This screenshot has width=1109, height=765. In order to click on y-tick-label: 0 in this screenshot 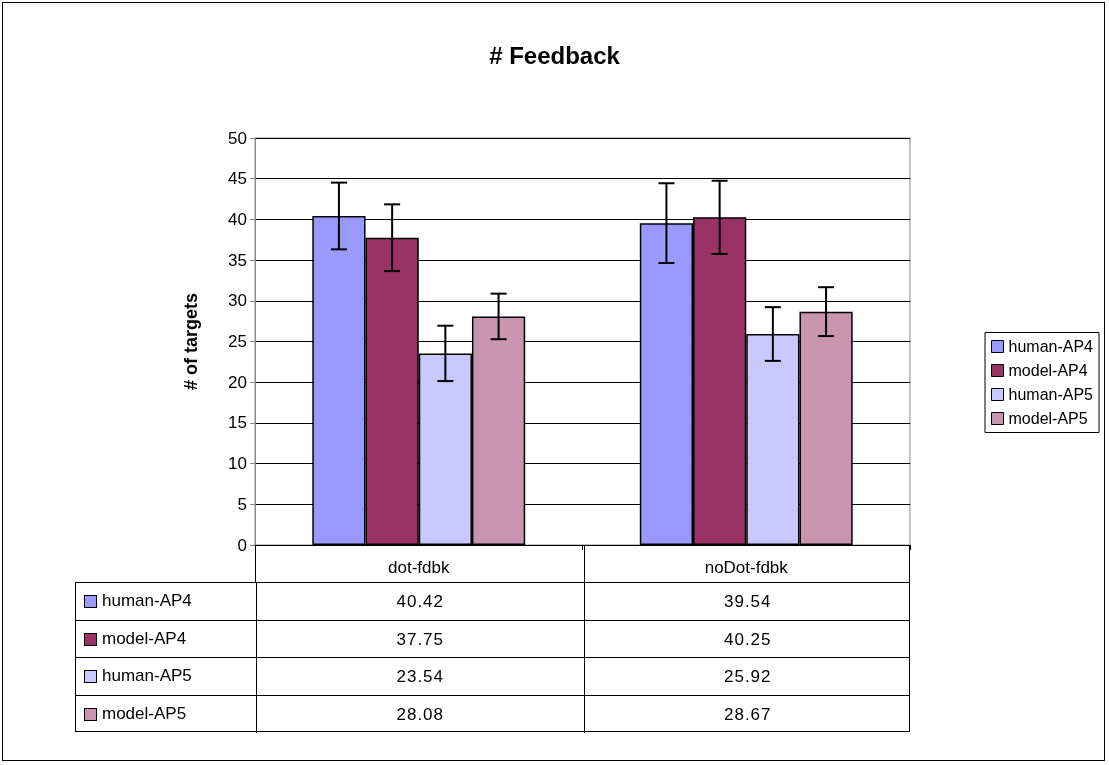, I will do `click(242, 545)`.